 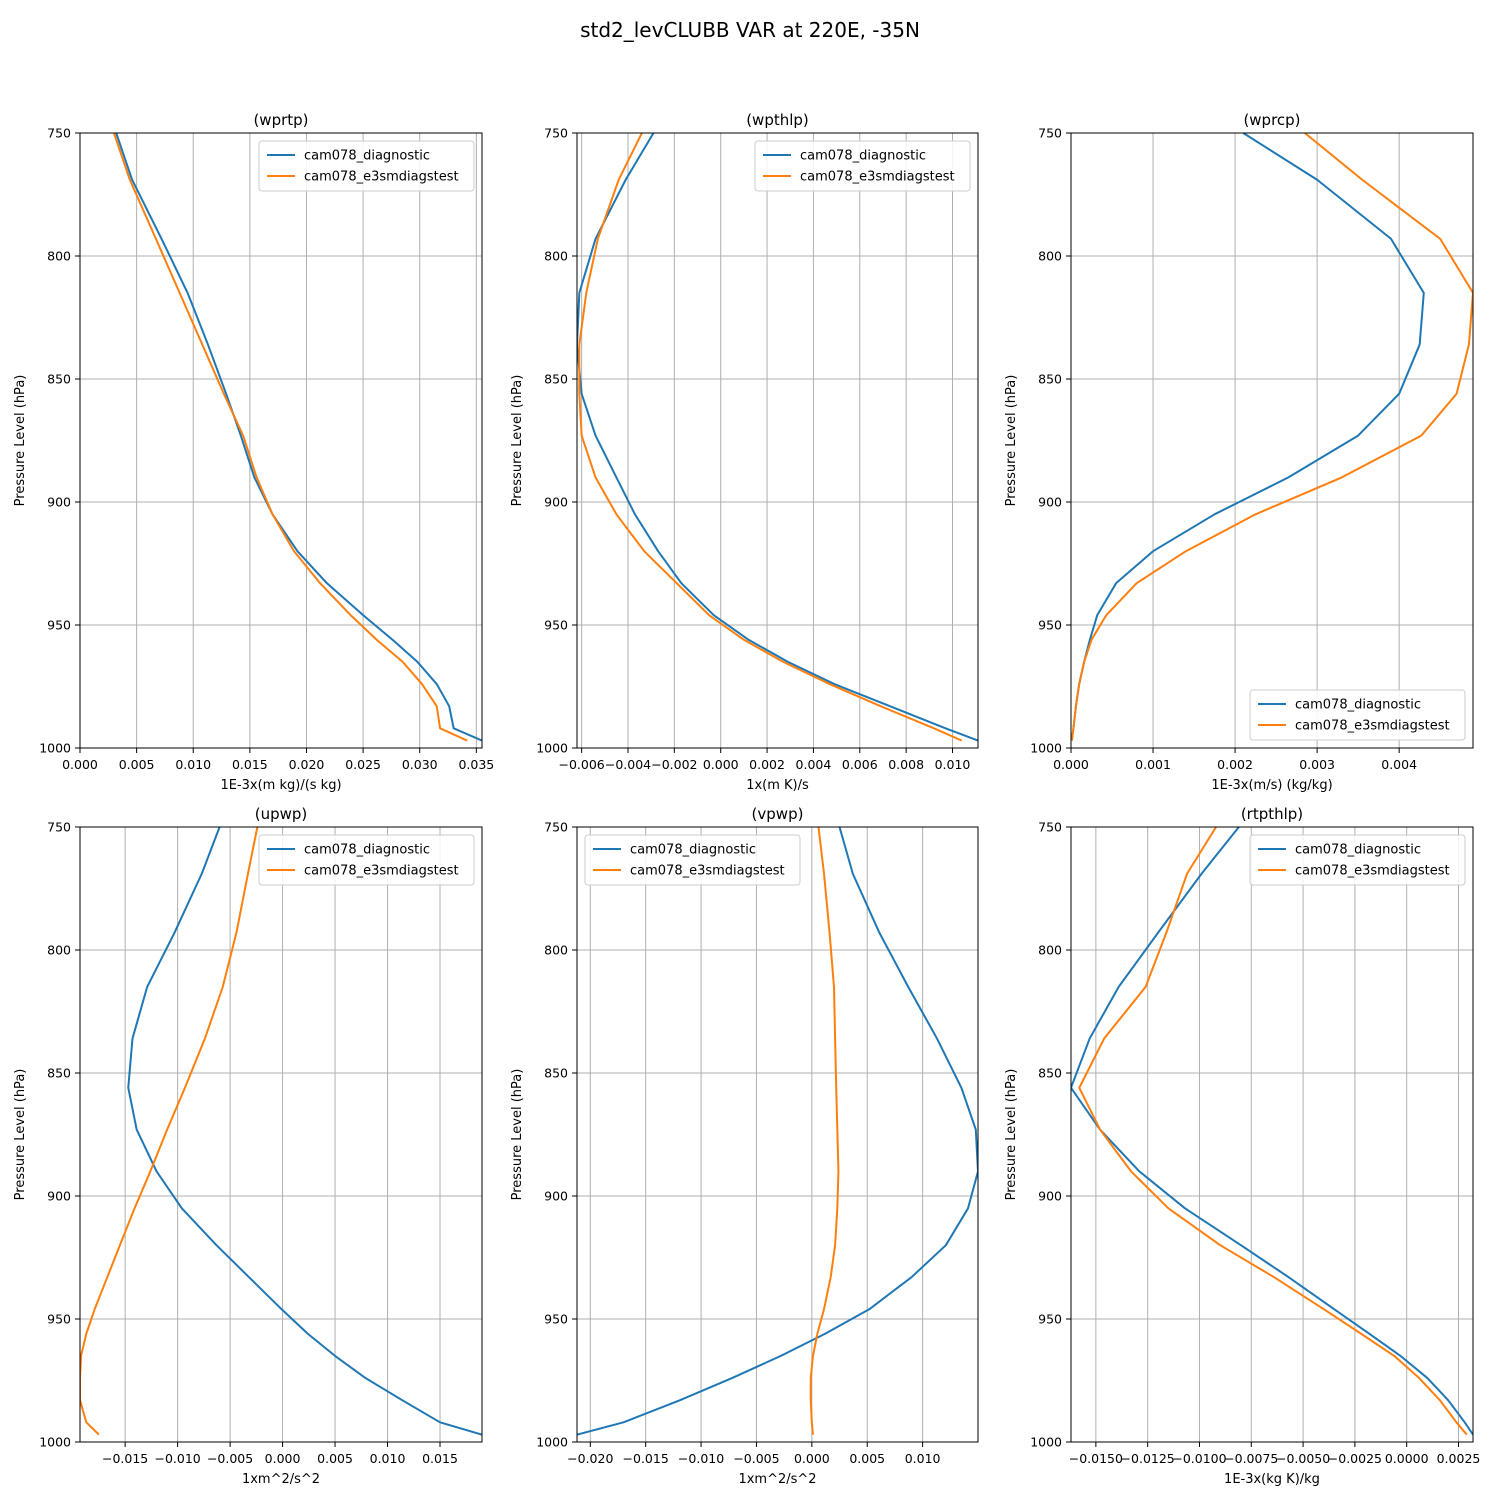 What do you see at coordinates (1272, 1479) in the screenshot?
I see `x-axis-label: 1E-3x(kg K)/kg` at bounding box center [1272, 1479].